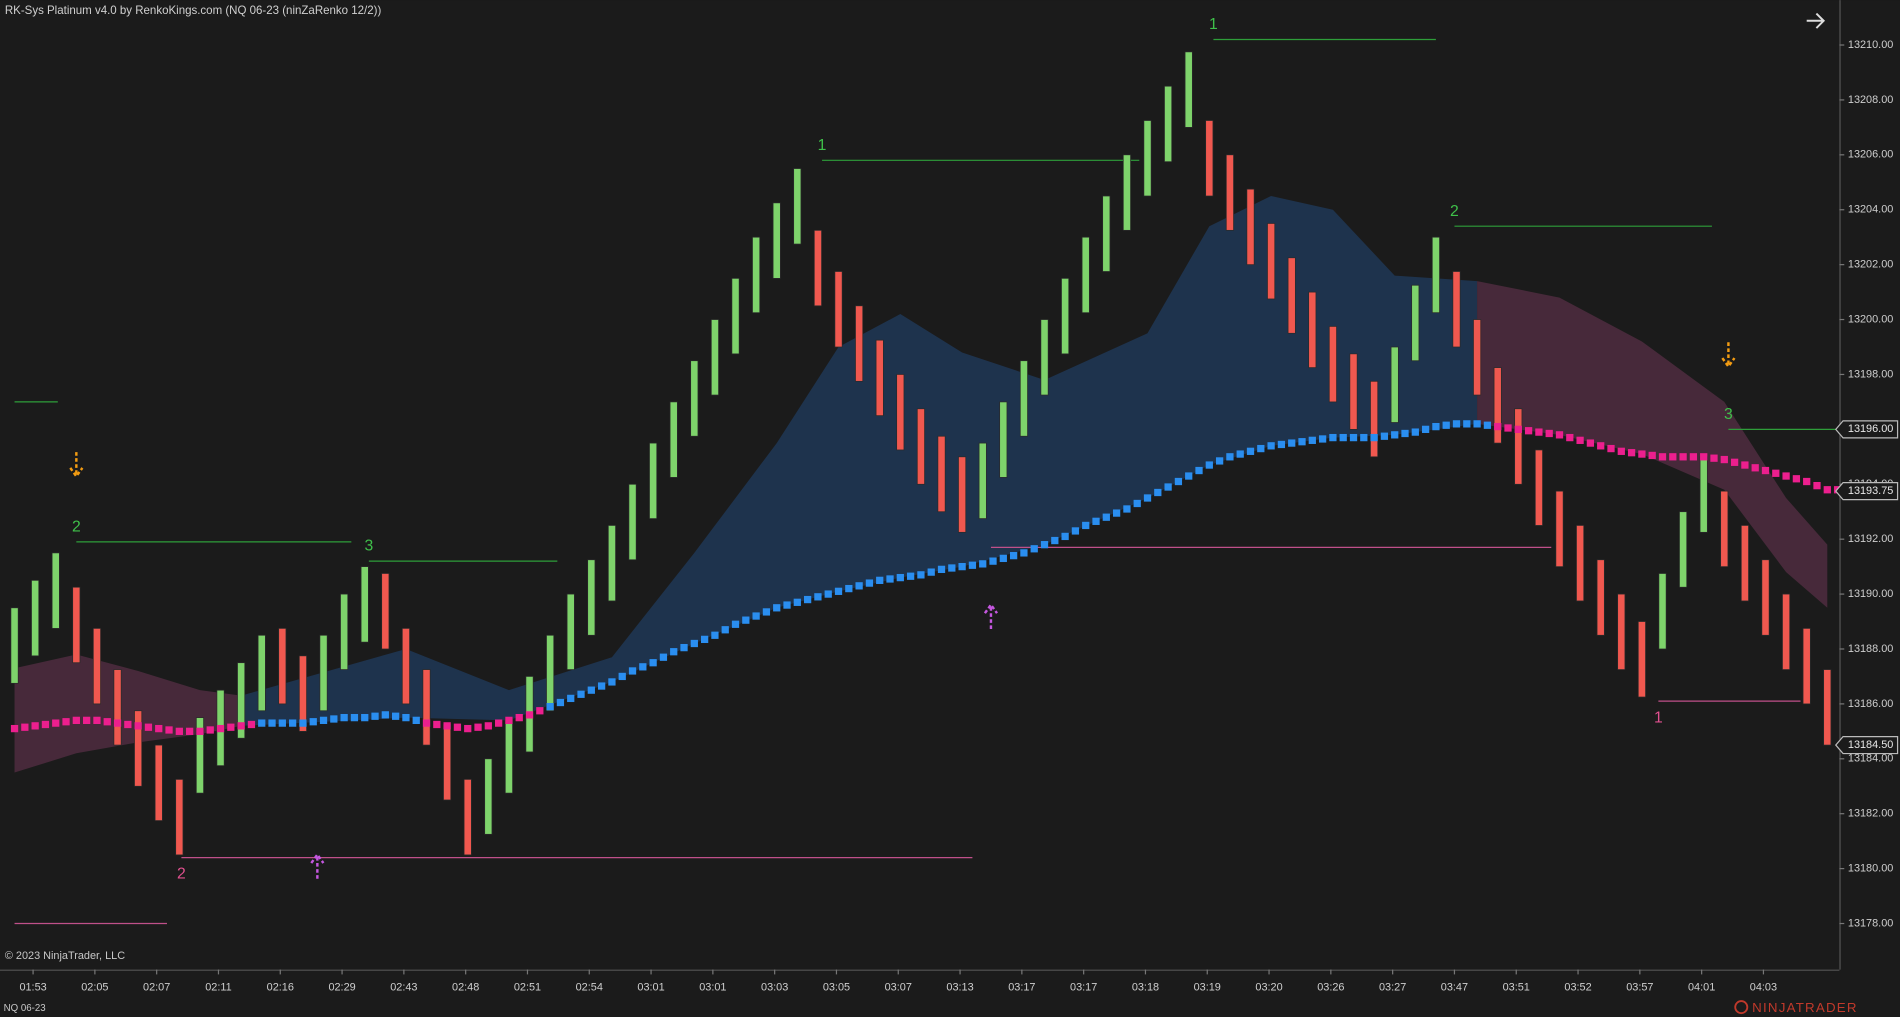 The image size is (1900, 1017). Describe the element at coordinates (1816, 20) in the screenshot. I see `nav-arrow` at that location.